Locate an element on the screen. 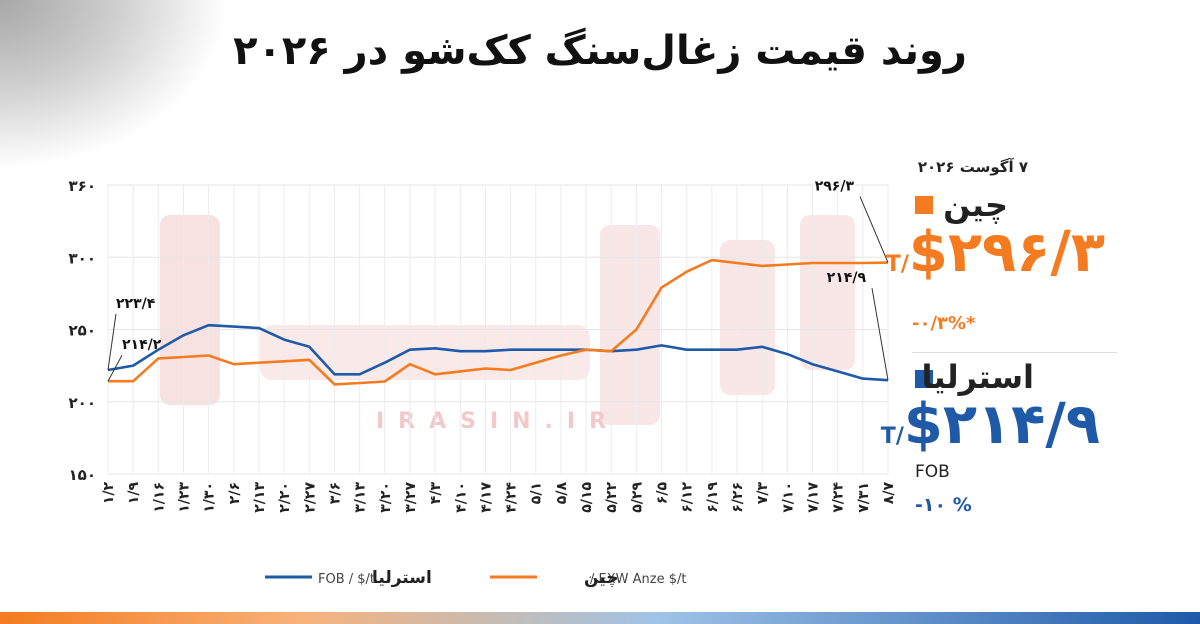 The image size is (1200, 624). x-tick-label: ۶/۲۶ is located at coordinates (738, 497).